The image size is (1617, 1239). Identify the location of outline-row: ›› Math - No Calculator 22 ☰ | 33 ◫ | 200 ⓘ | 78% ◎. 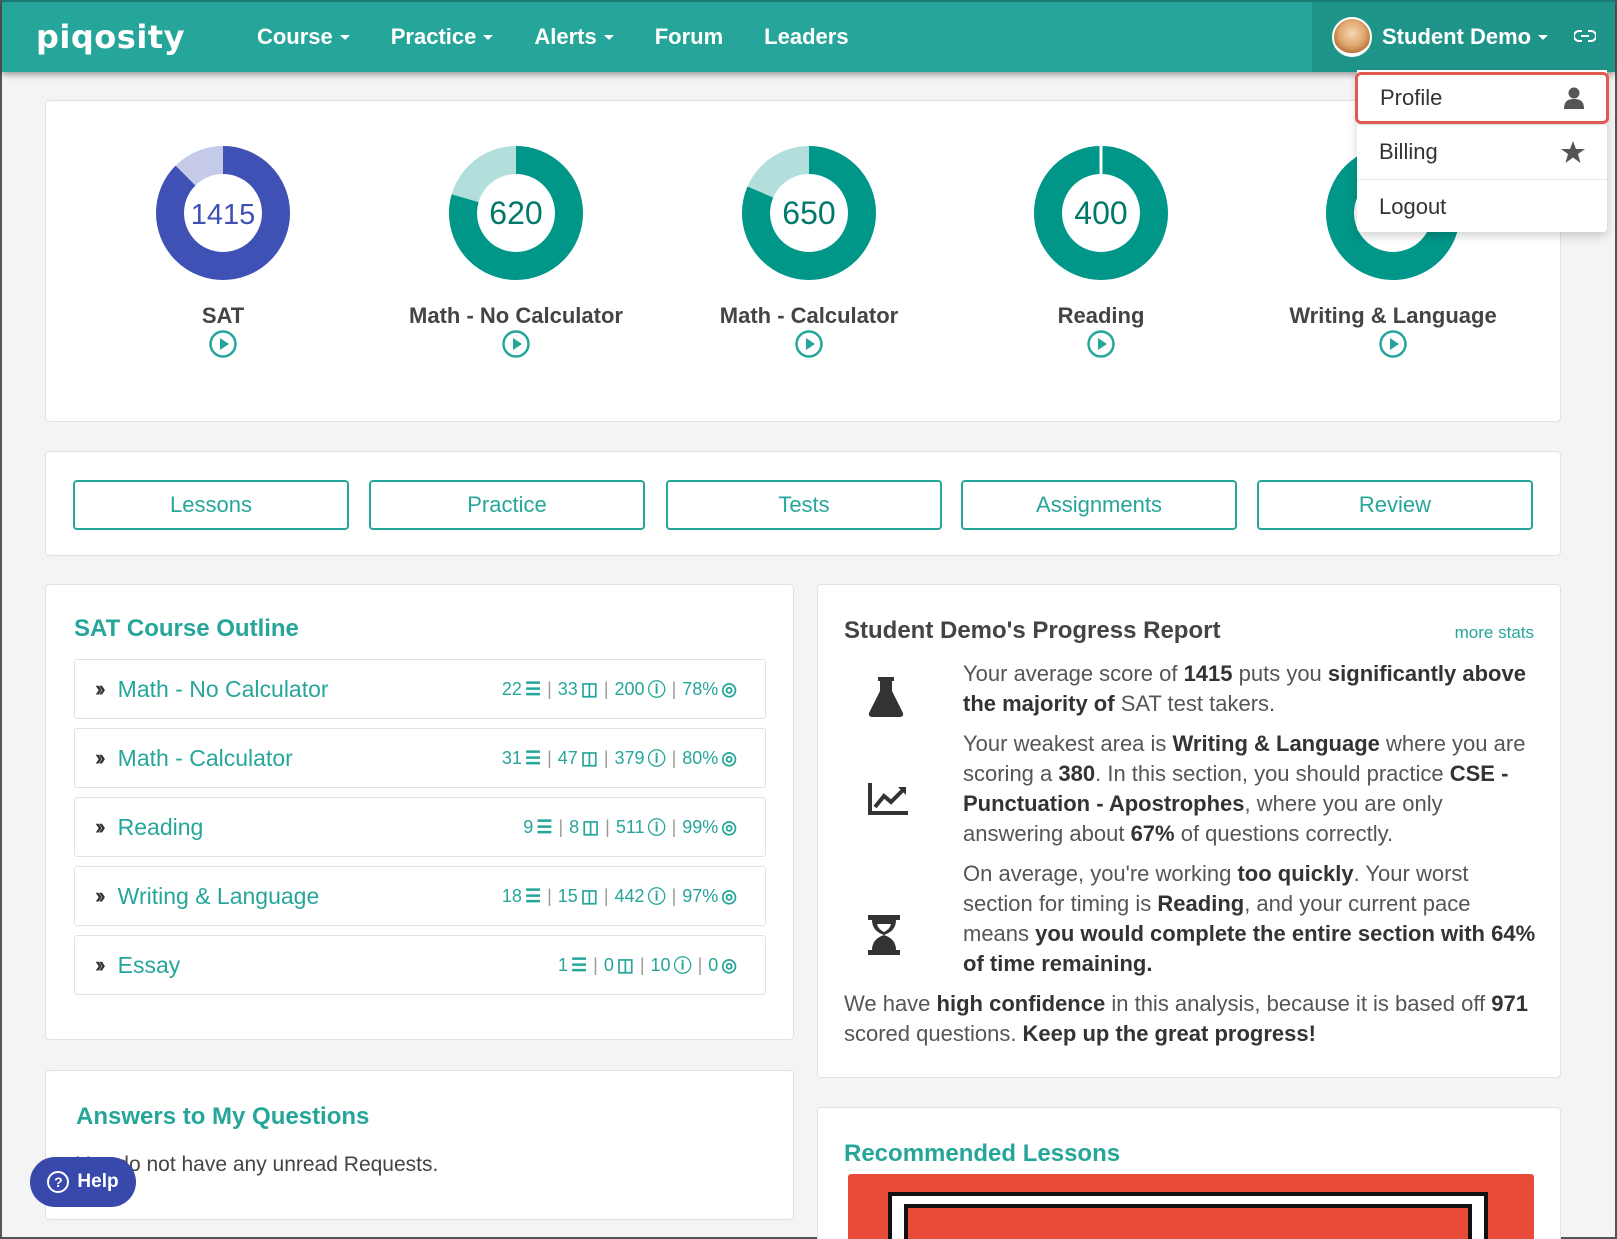
(420, 689).